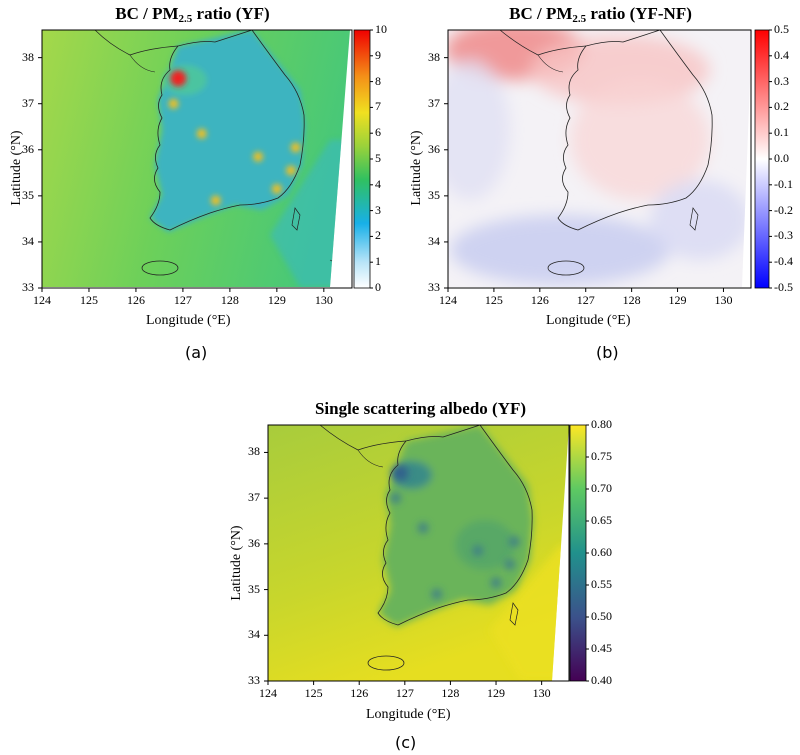 This screenshot has height=755, width=800. I want to click on panel-c-ytick-label: 36, so click(254, 542).